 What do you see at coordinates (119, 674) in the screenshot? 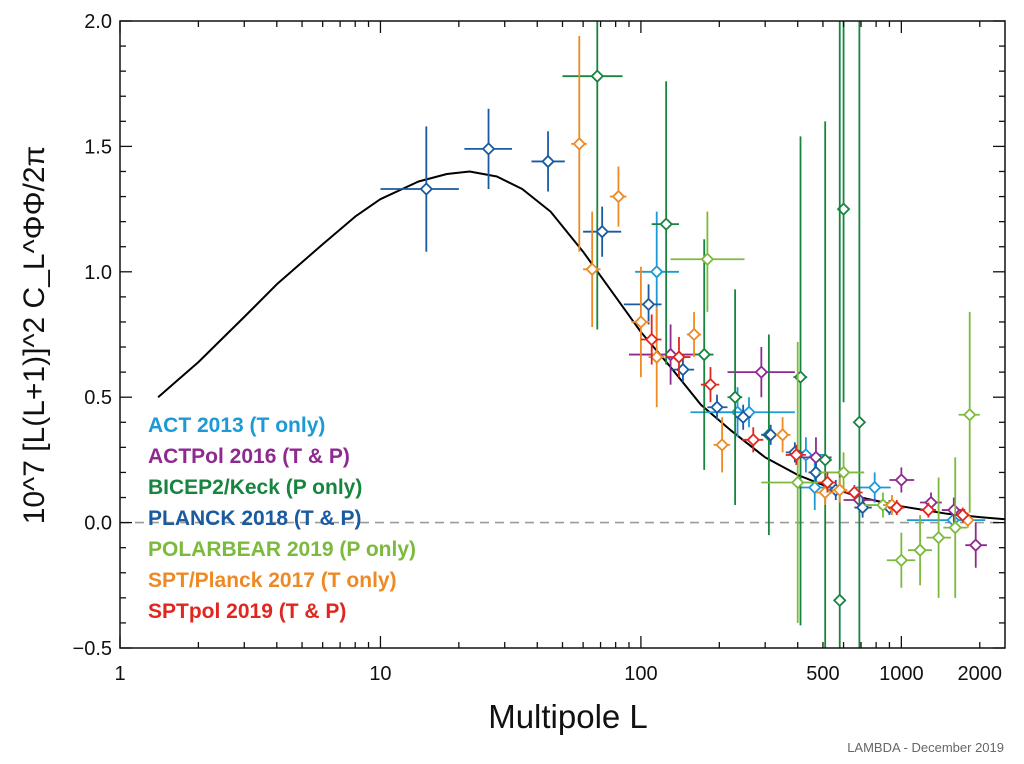
I see `x-tick-label: 1` at bounding box center [119, 674].